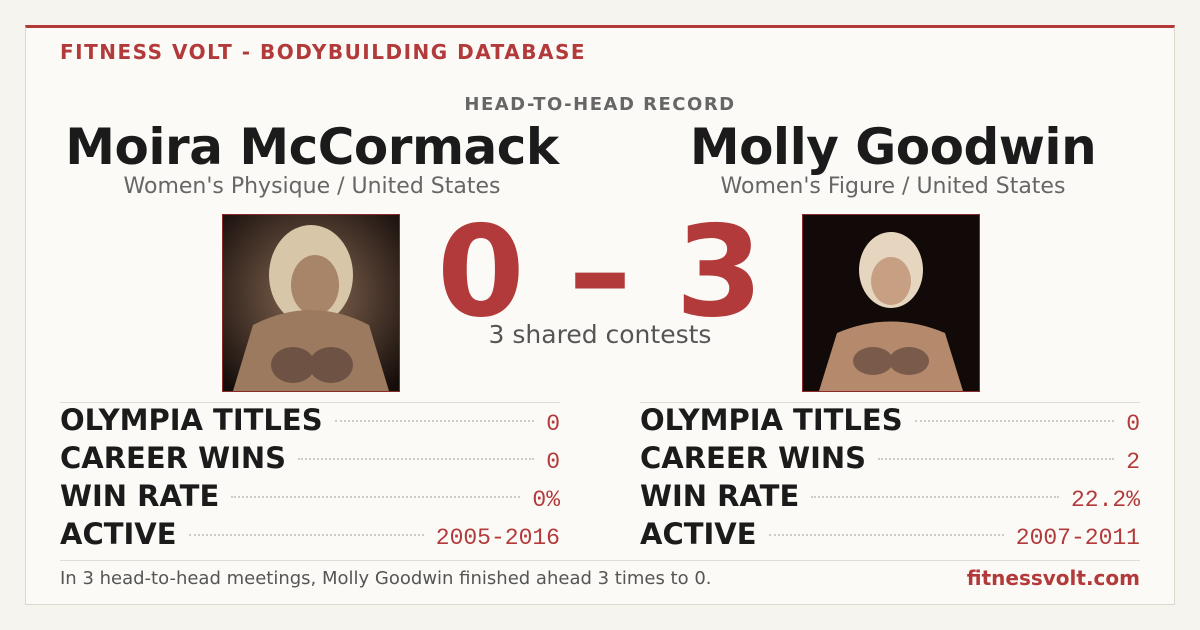  I want to click on stat-value: 0%, so click(546, 500).